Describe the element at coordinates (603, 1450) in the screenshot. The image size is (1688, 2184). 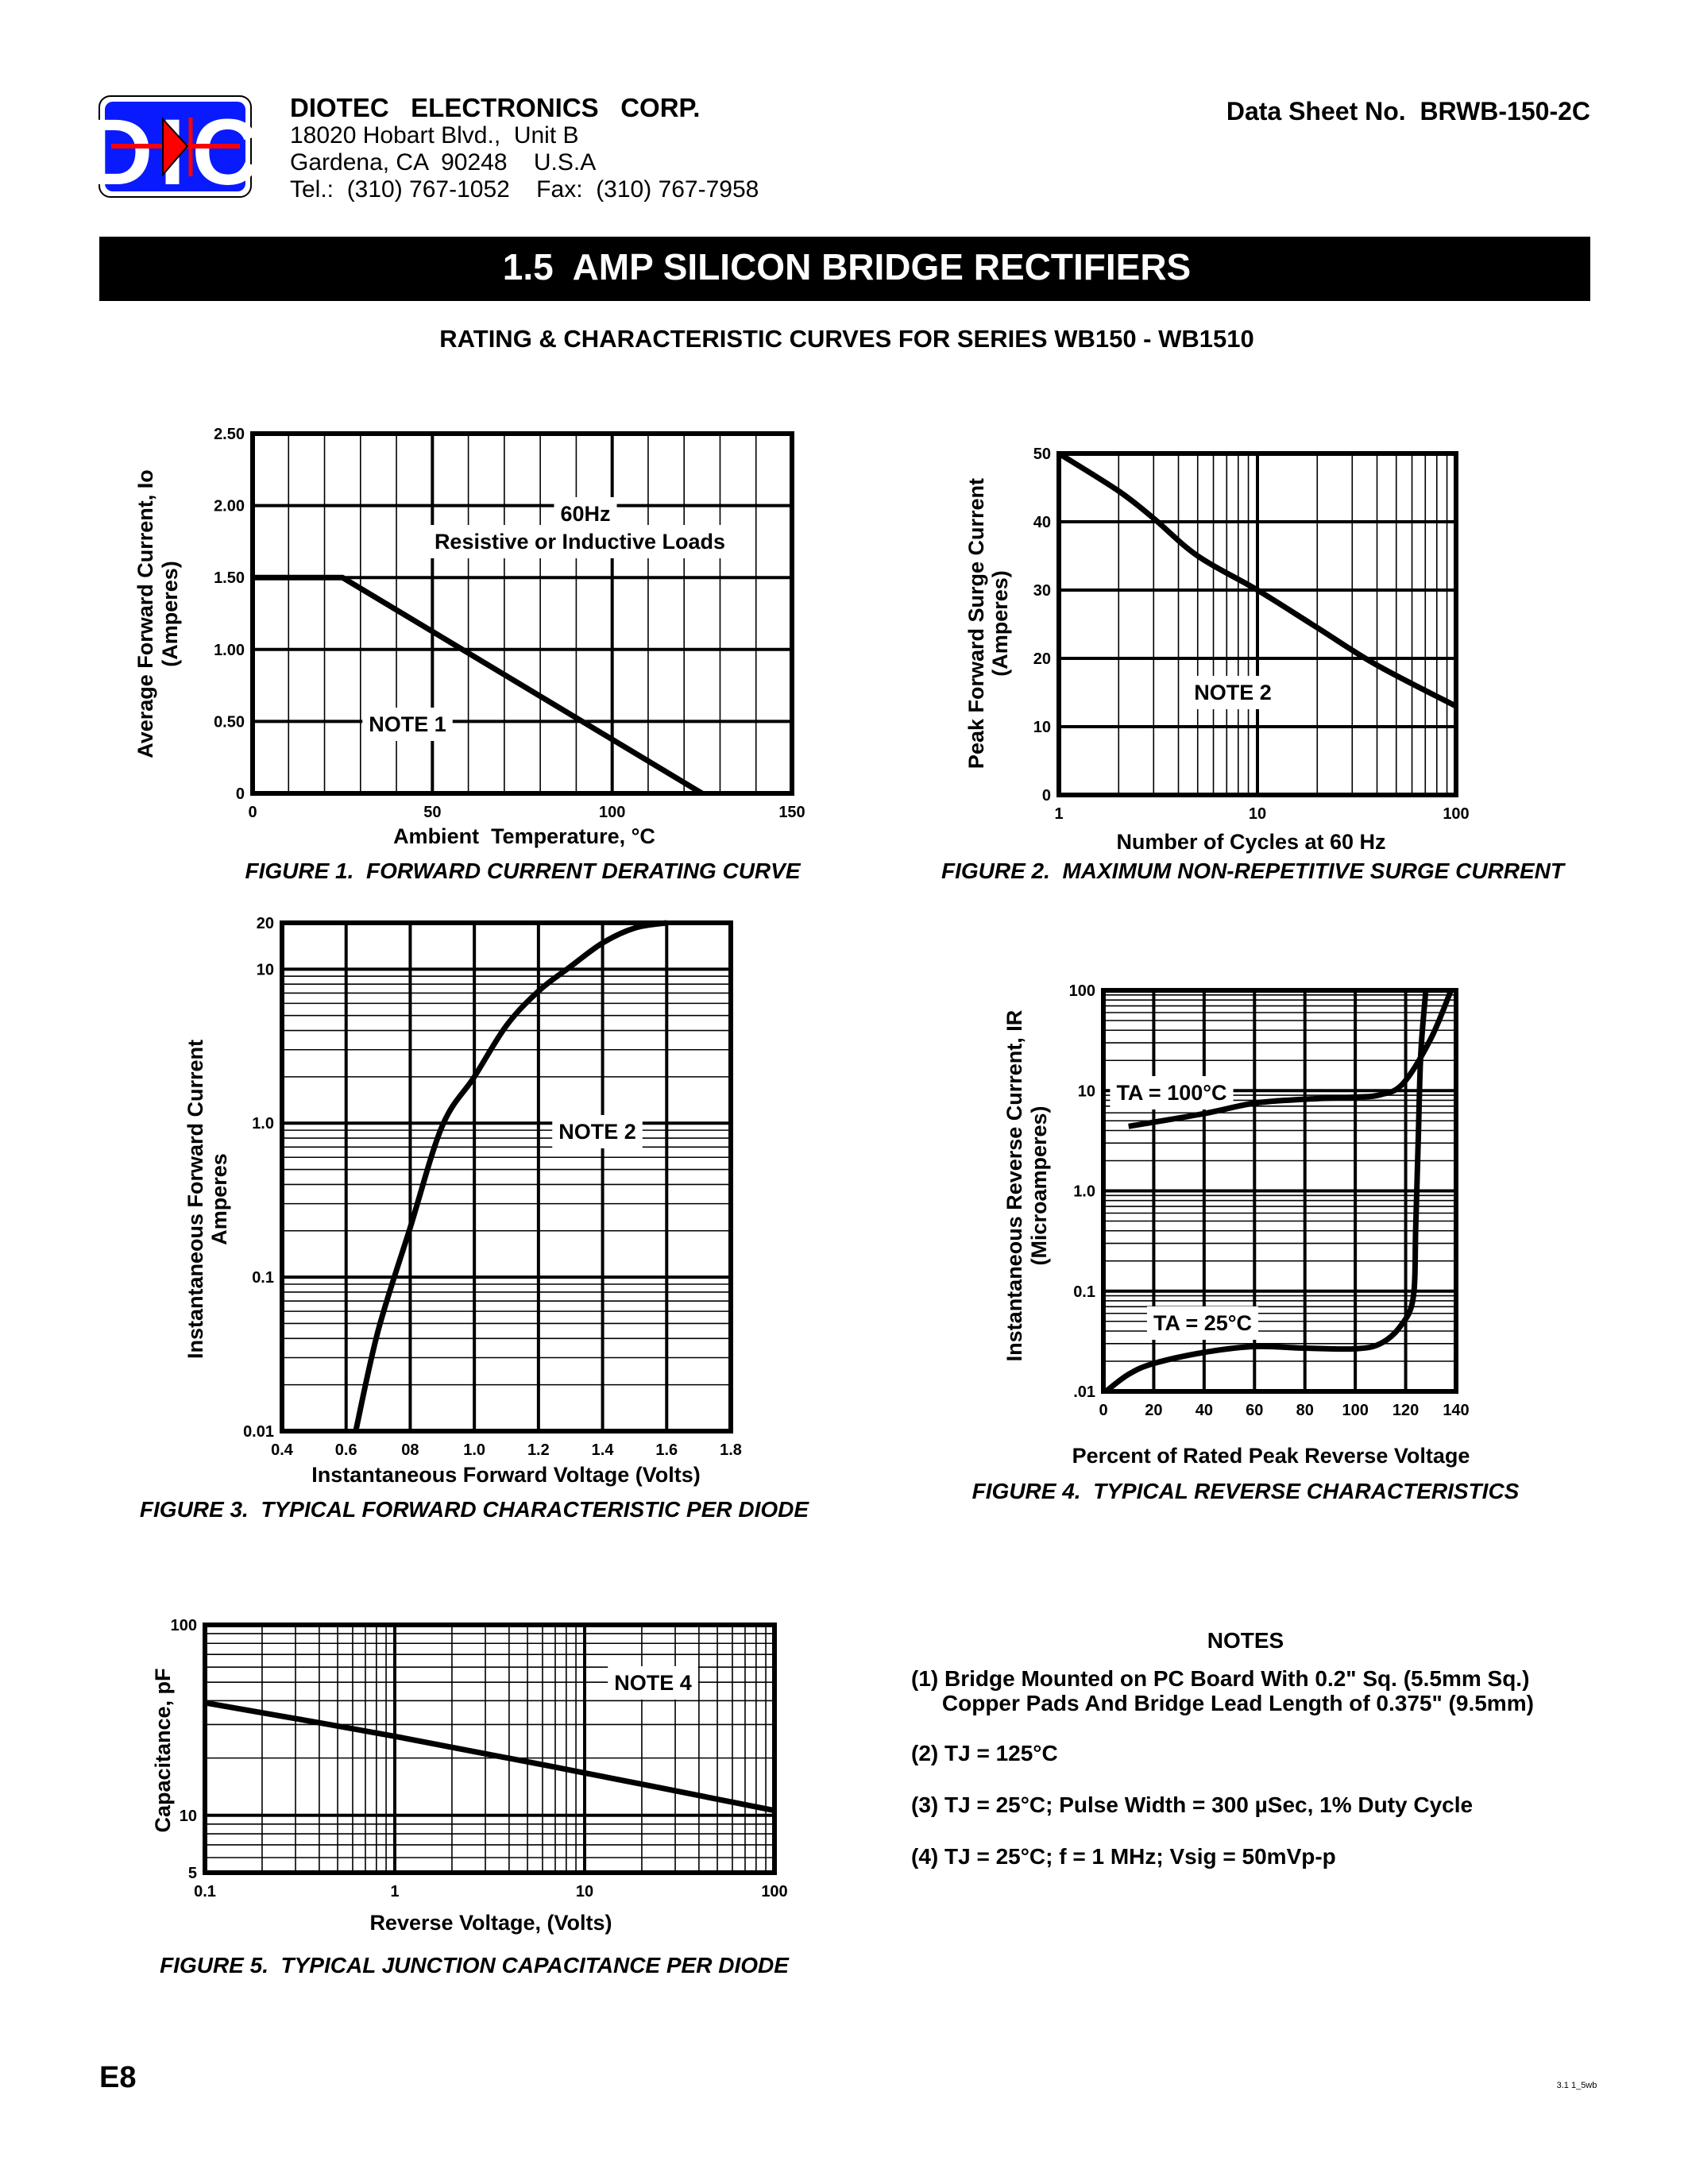
I see `figure-3-x-tick-label: 1.4` at that location.